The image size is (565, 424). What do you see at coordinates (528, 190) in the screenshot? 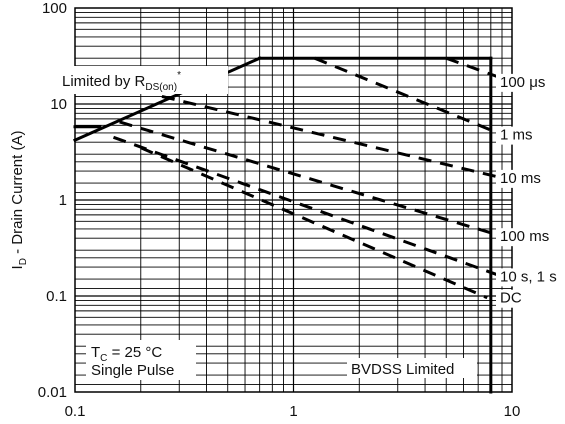
I see `series-labels: 100 μs 1 ms 10 ms 100 ms 10 s, 1 s DC` at bounding box center [528, 190].